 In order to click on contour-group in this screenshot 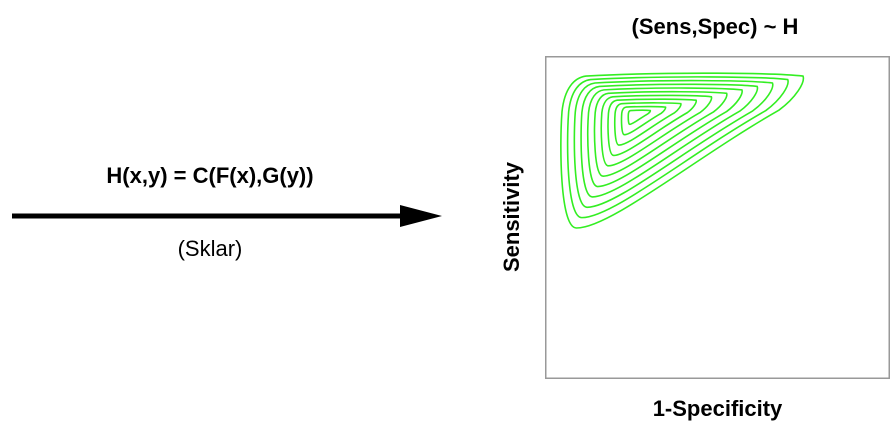, I will do `click(682, 150)`.